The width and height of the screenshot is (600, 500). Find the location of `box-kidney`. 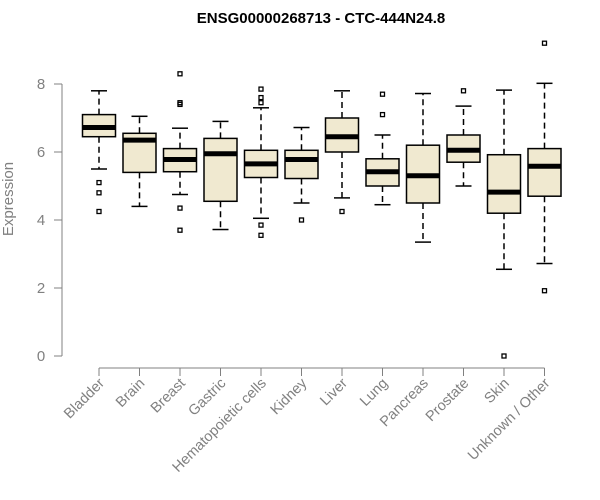

box-kidney is located at coordinates (301, 174).